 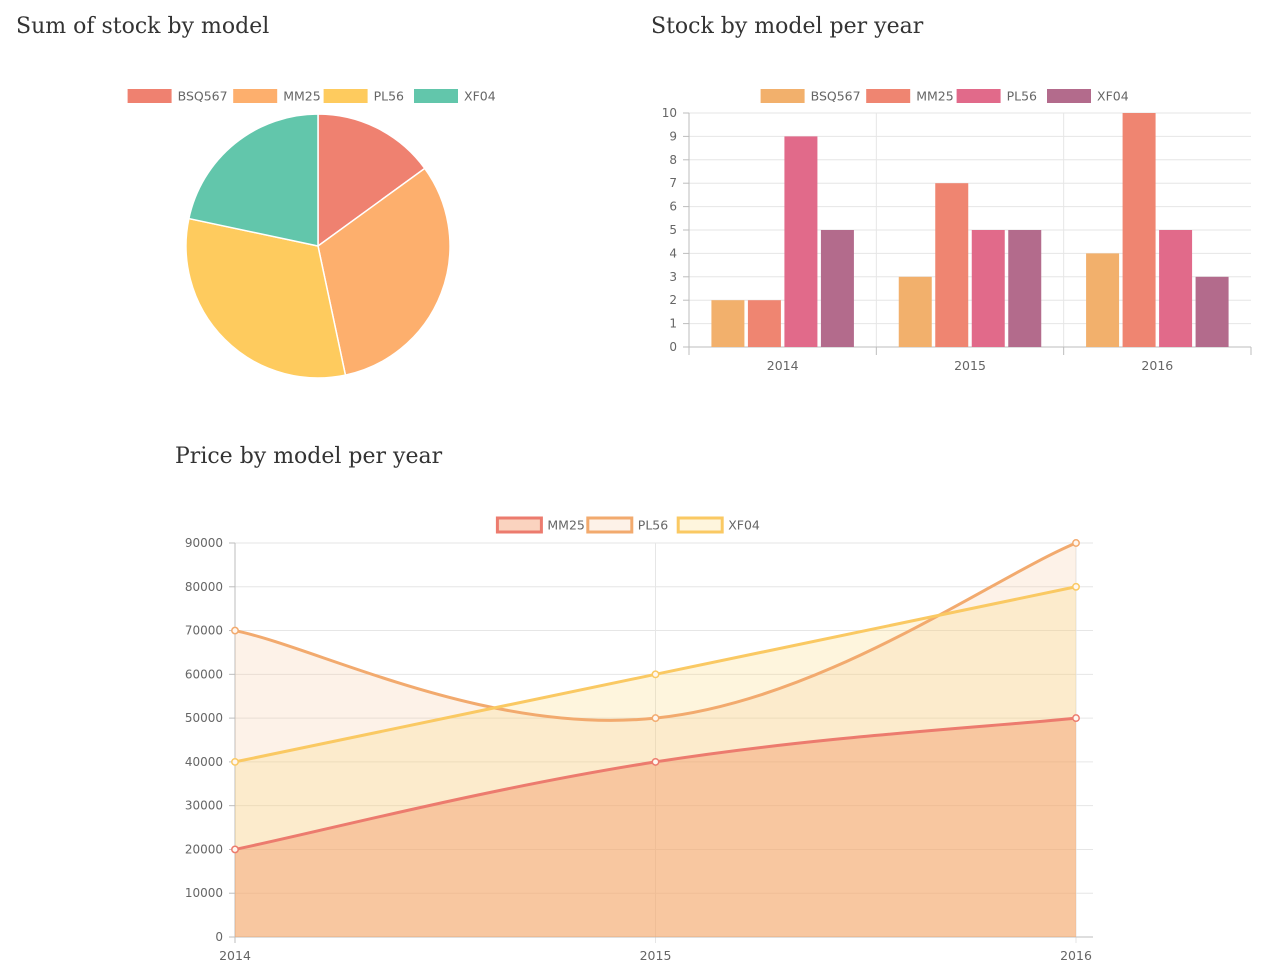 What do you see at coordinates (673, 300) in the screenshot?
I see `bar-y-tick-label: 2` at bounding box center [673, 300].